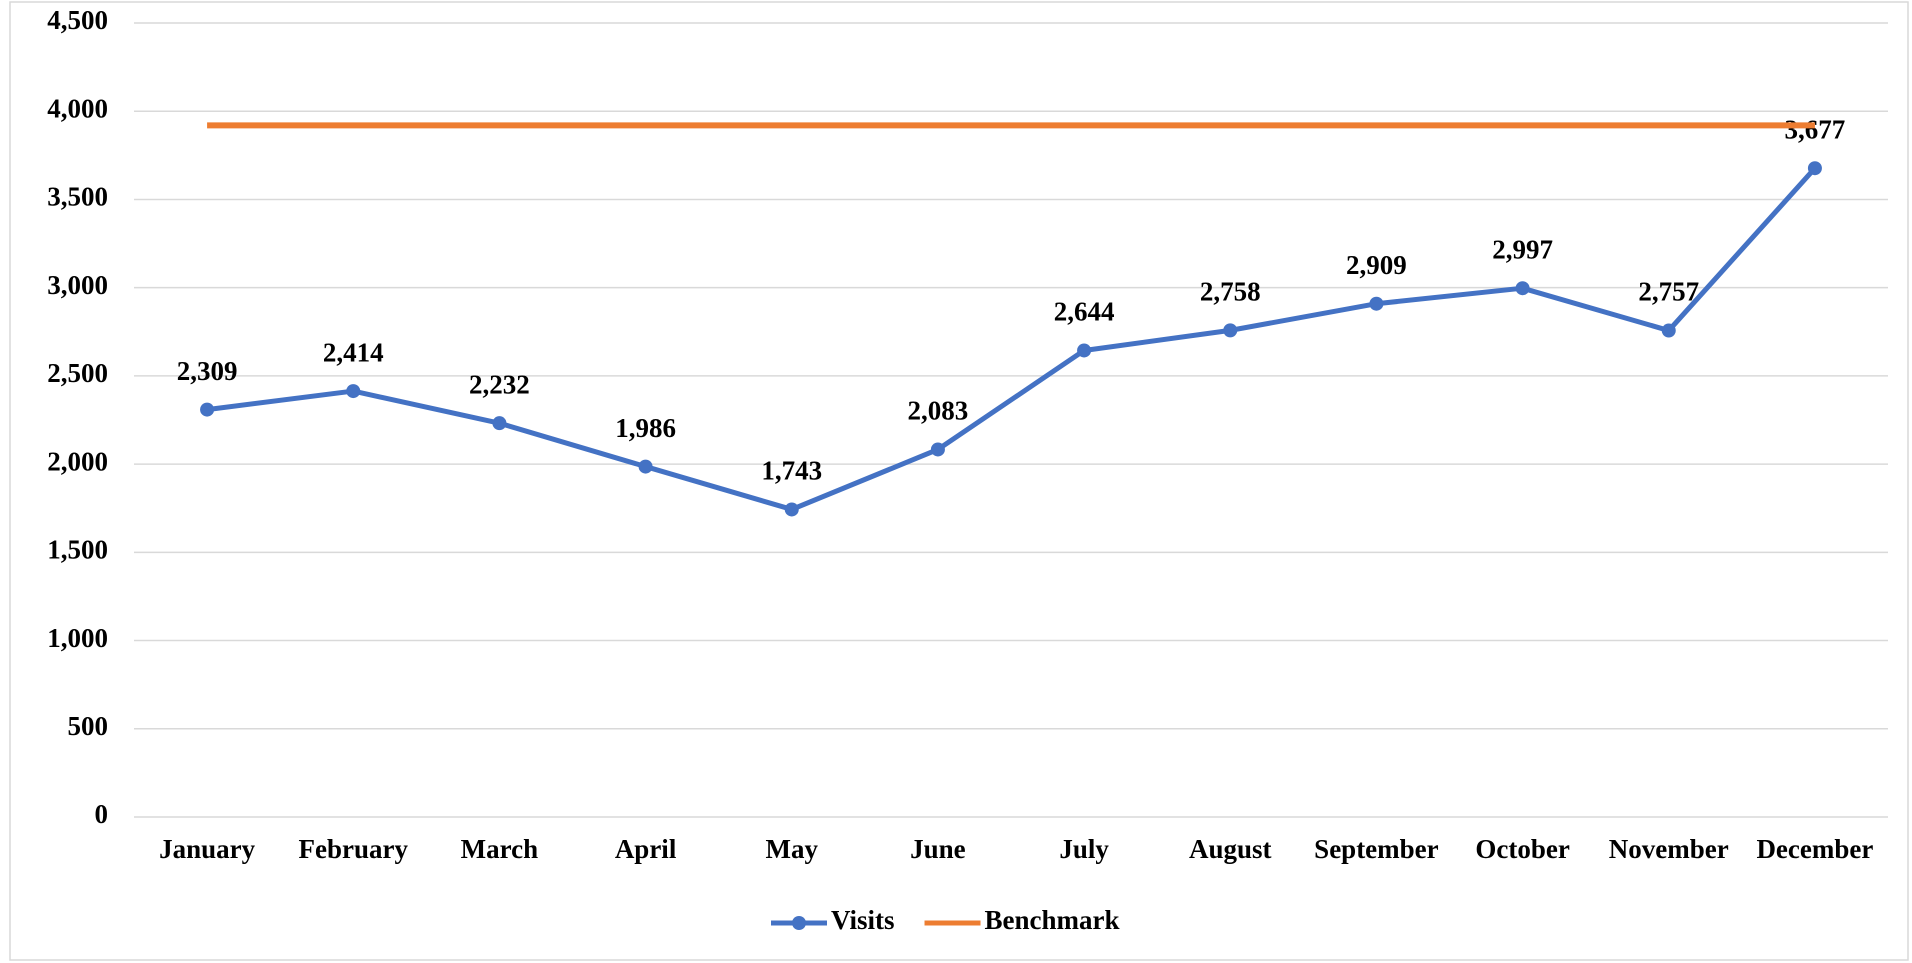 The width and height of the screenshot is (1912, 963). I want to click on legend-marker, so click(799, 923).